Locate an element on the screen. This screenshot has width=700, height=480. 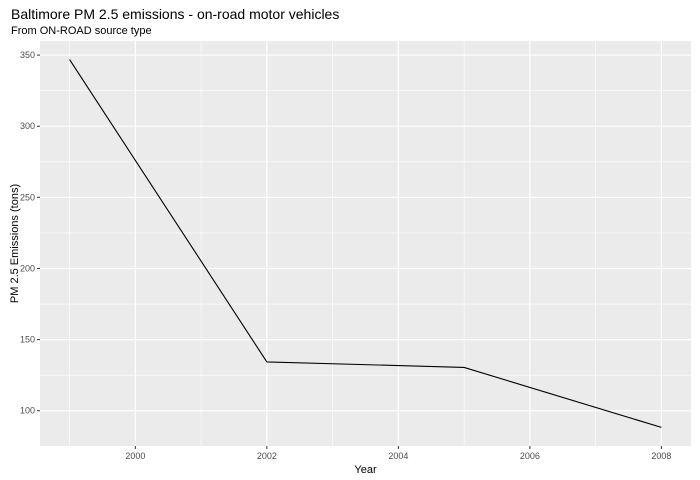
y-axis-title: PM 2.5 Emissions (tons) is located at coordinates (15, 243).